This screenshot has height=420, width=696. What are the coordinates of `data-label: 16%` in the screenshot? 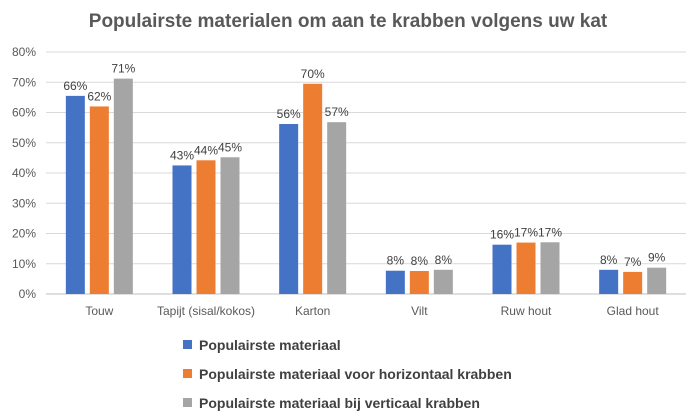 It's located at (502, 235).